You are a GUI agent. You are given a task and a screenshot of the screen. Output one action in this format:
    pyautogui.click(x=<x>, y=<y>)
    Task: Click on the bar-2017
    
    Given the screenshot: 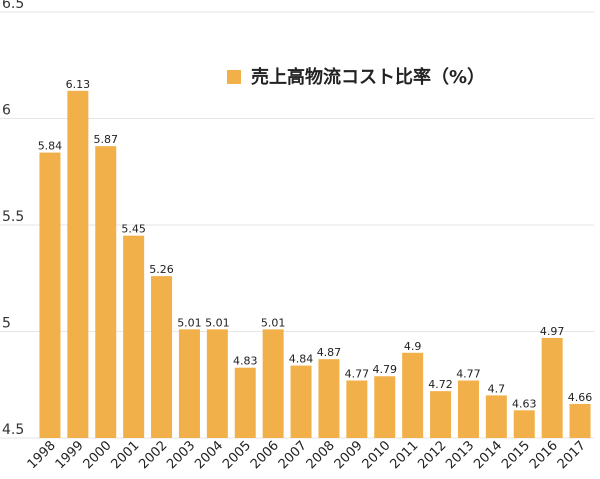 What is the action you would take?
    pyautogui.click(x=580, y=420)
    